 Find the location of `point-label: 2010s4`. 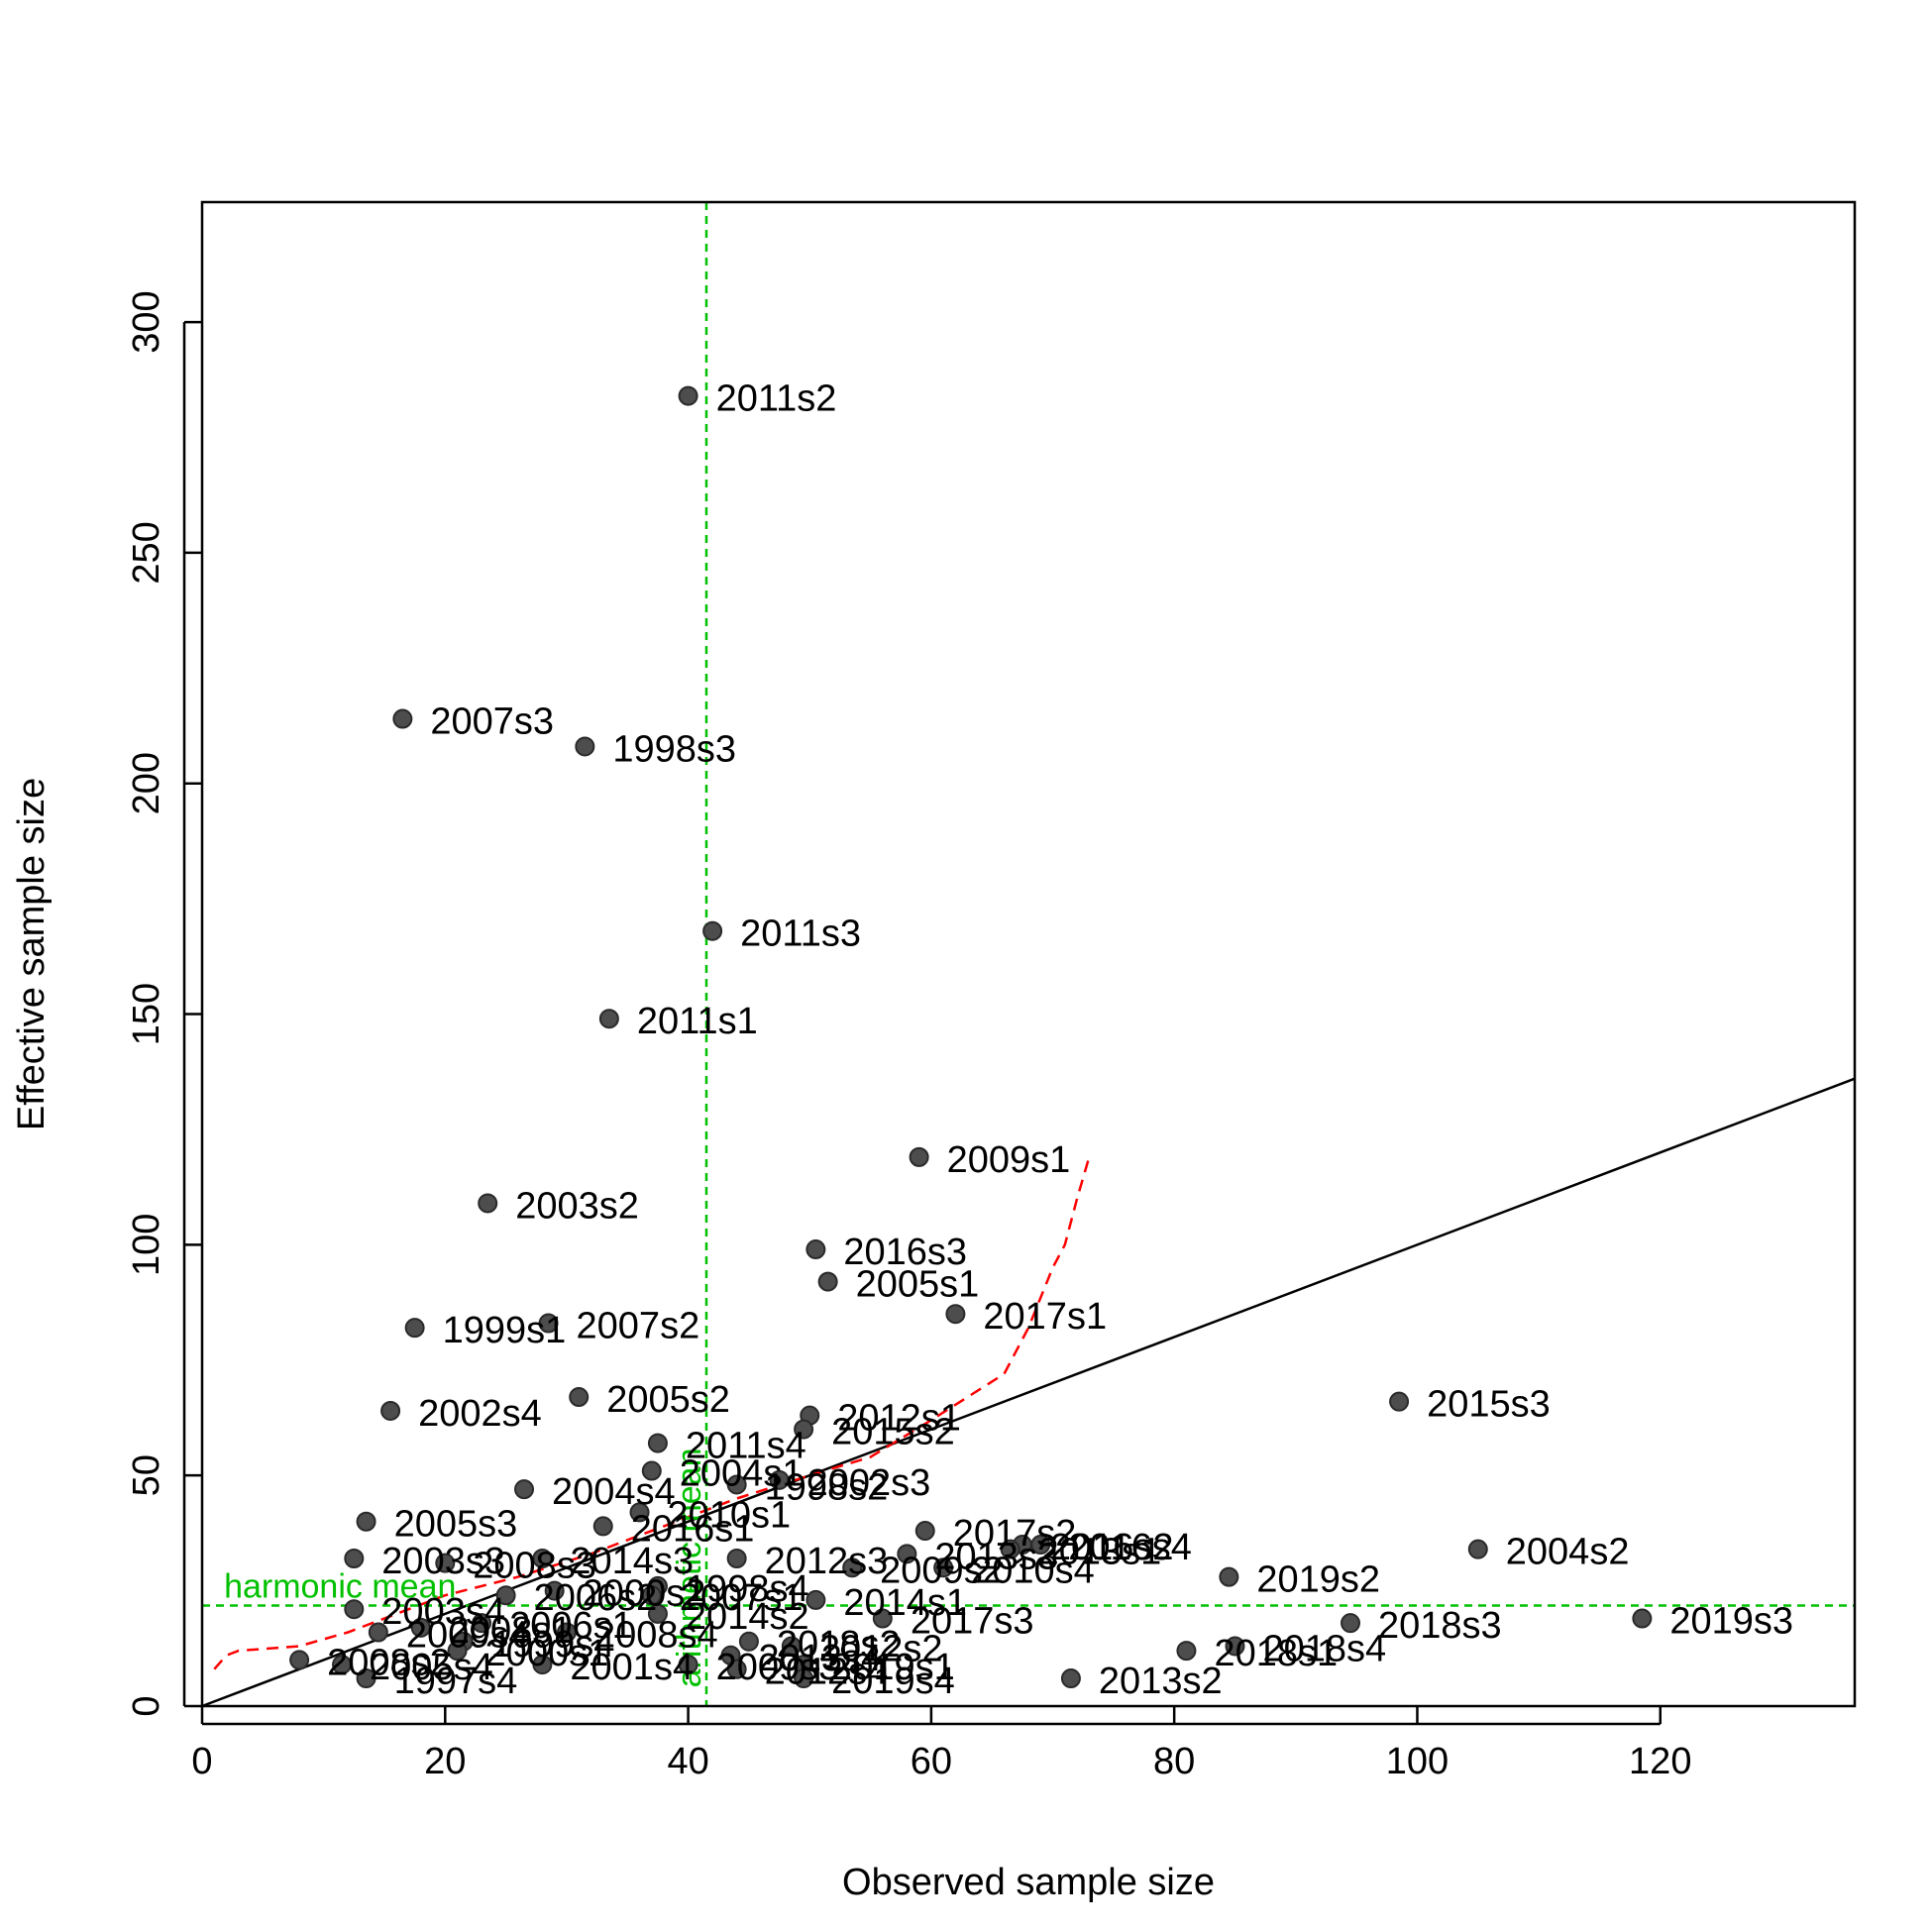

point-label: 2010s4 is located at coordinates (1033, 1570).